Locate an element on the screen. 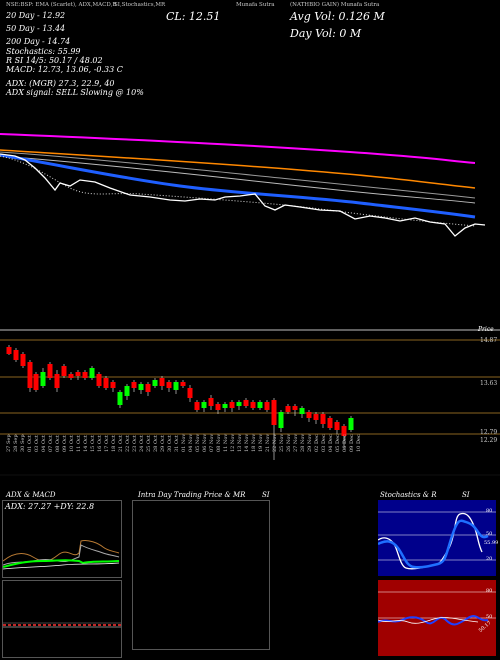 This screenshot has width=500, height=660. date-label: 18 Oct is located at coordinates (114, 443).